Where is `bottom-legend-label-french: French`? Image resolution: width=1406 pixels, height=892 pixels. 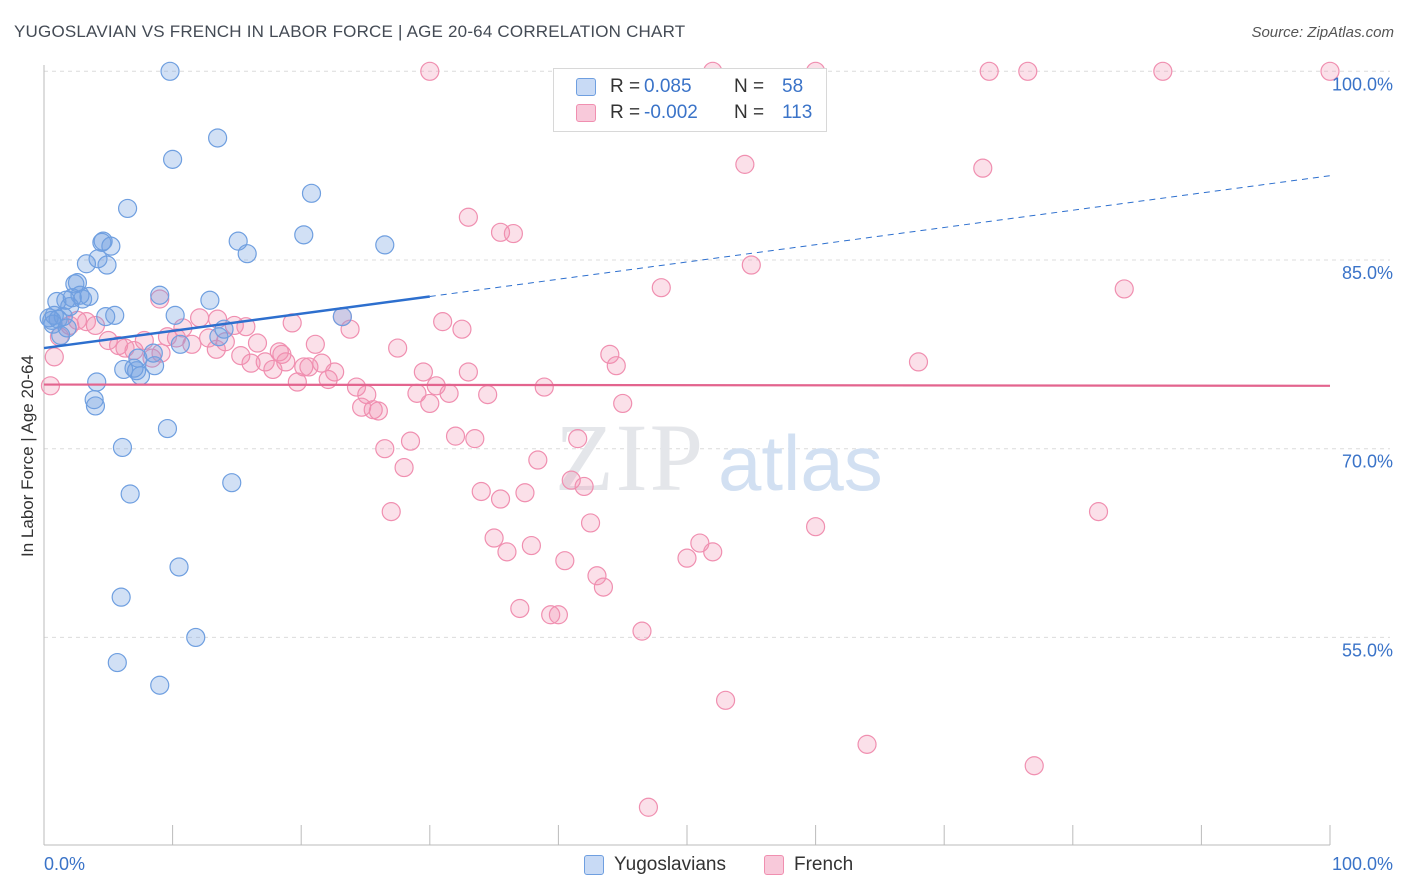 bottom-legend-label-french: French is located at coordinates (824, 864).